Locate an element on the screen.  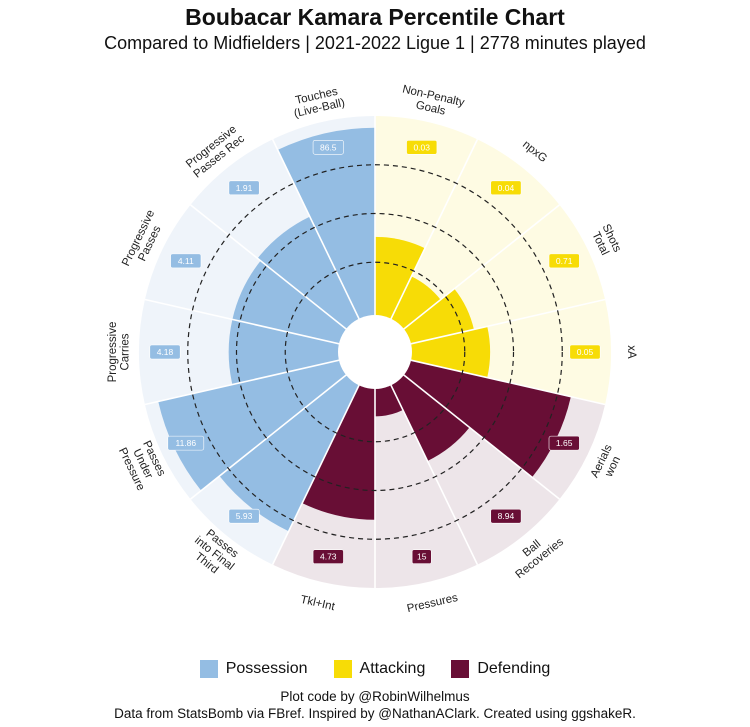
center-hole is located at coordinates (375, 352).